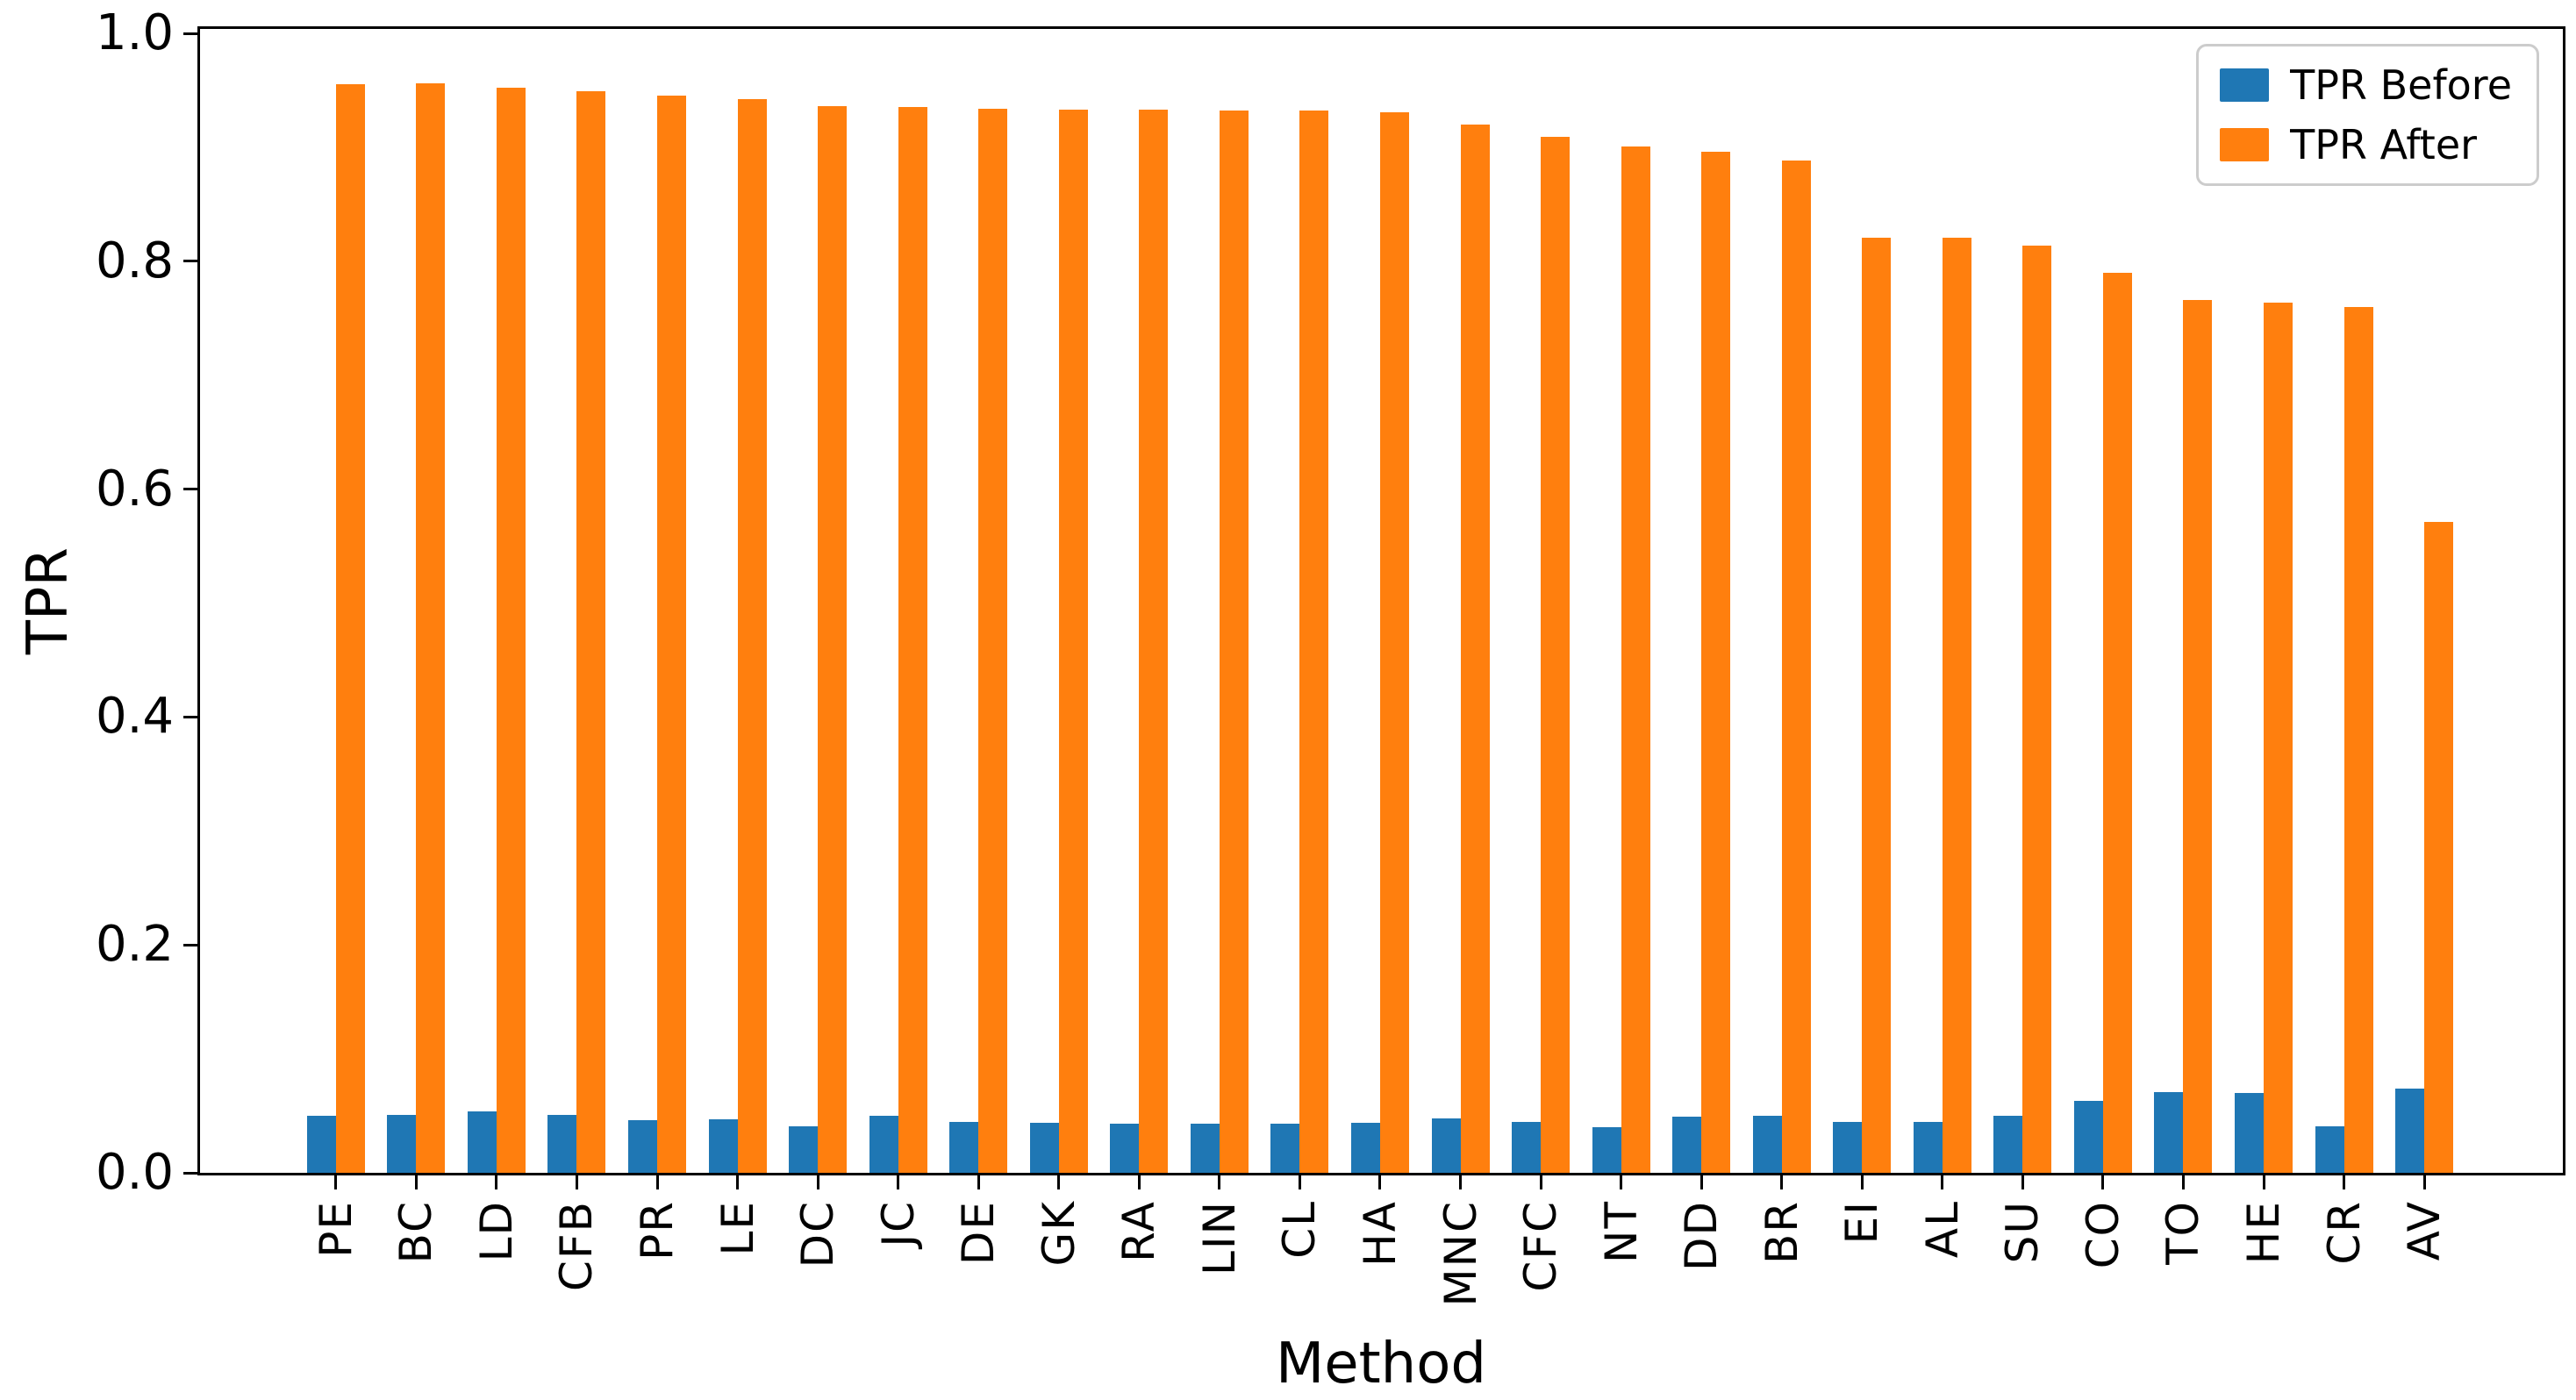  I want to click on bar-tpr-before-to, so click(2169, 1132).